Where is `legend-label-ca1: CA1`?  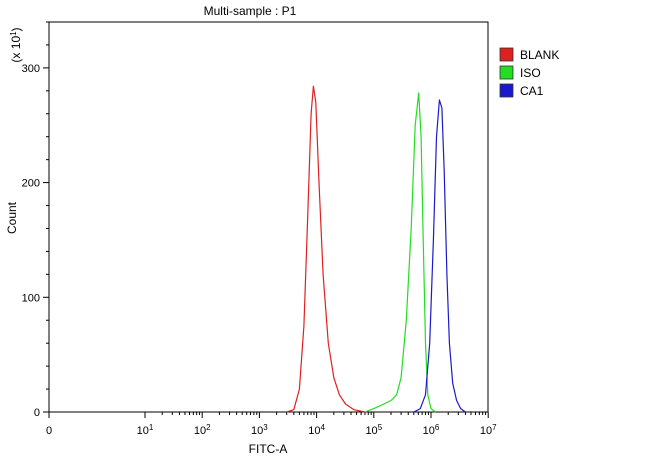
legend-label-ca1: CA1 is located at coordinates (532, 91).